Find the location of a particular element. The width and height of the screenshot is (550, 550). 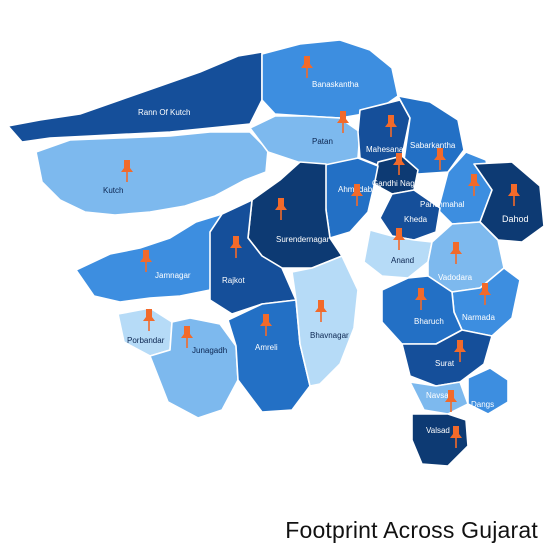

region-bharuch is located at coordinates (422, 310).